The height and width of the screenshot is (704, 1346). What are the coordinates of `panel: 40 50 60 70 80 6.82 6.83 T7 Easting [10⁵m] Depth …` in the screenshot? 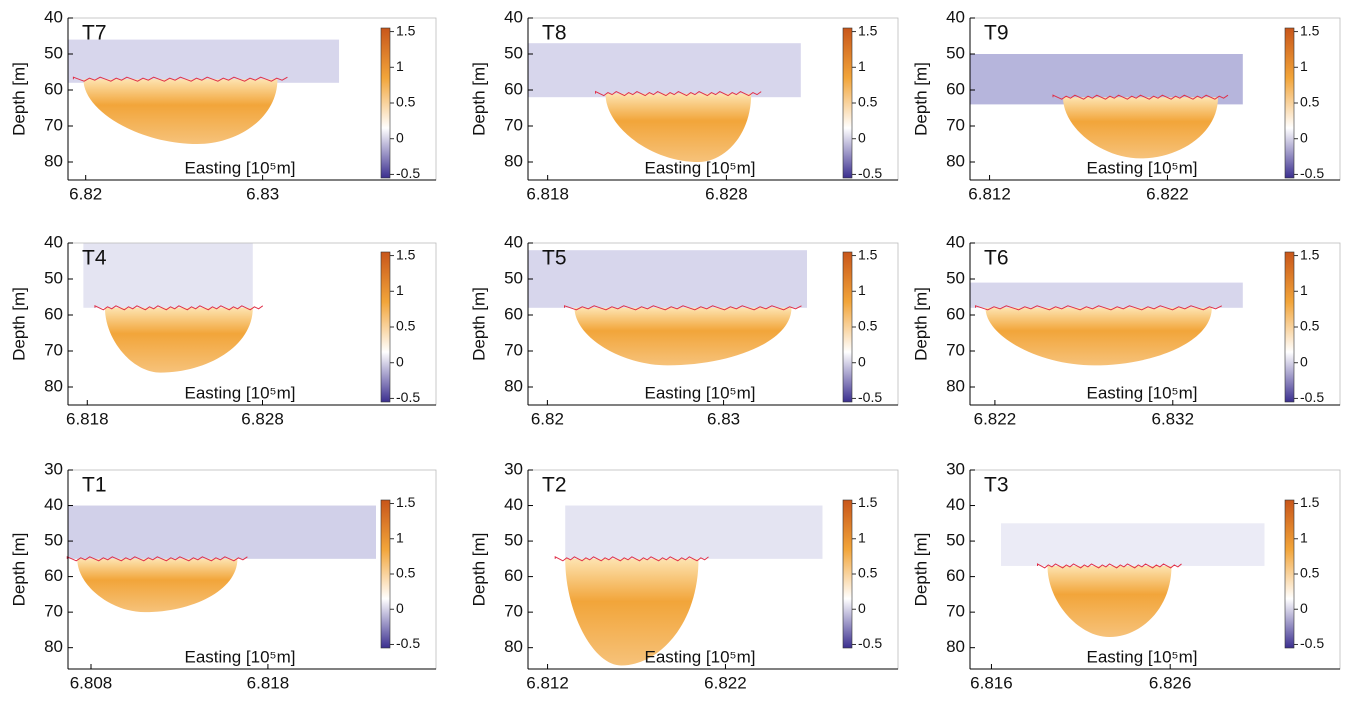 It's located at (223, 105).